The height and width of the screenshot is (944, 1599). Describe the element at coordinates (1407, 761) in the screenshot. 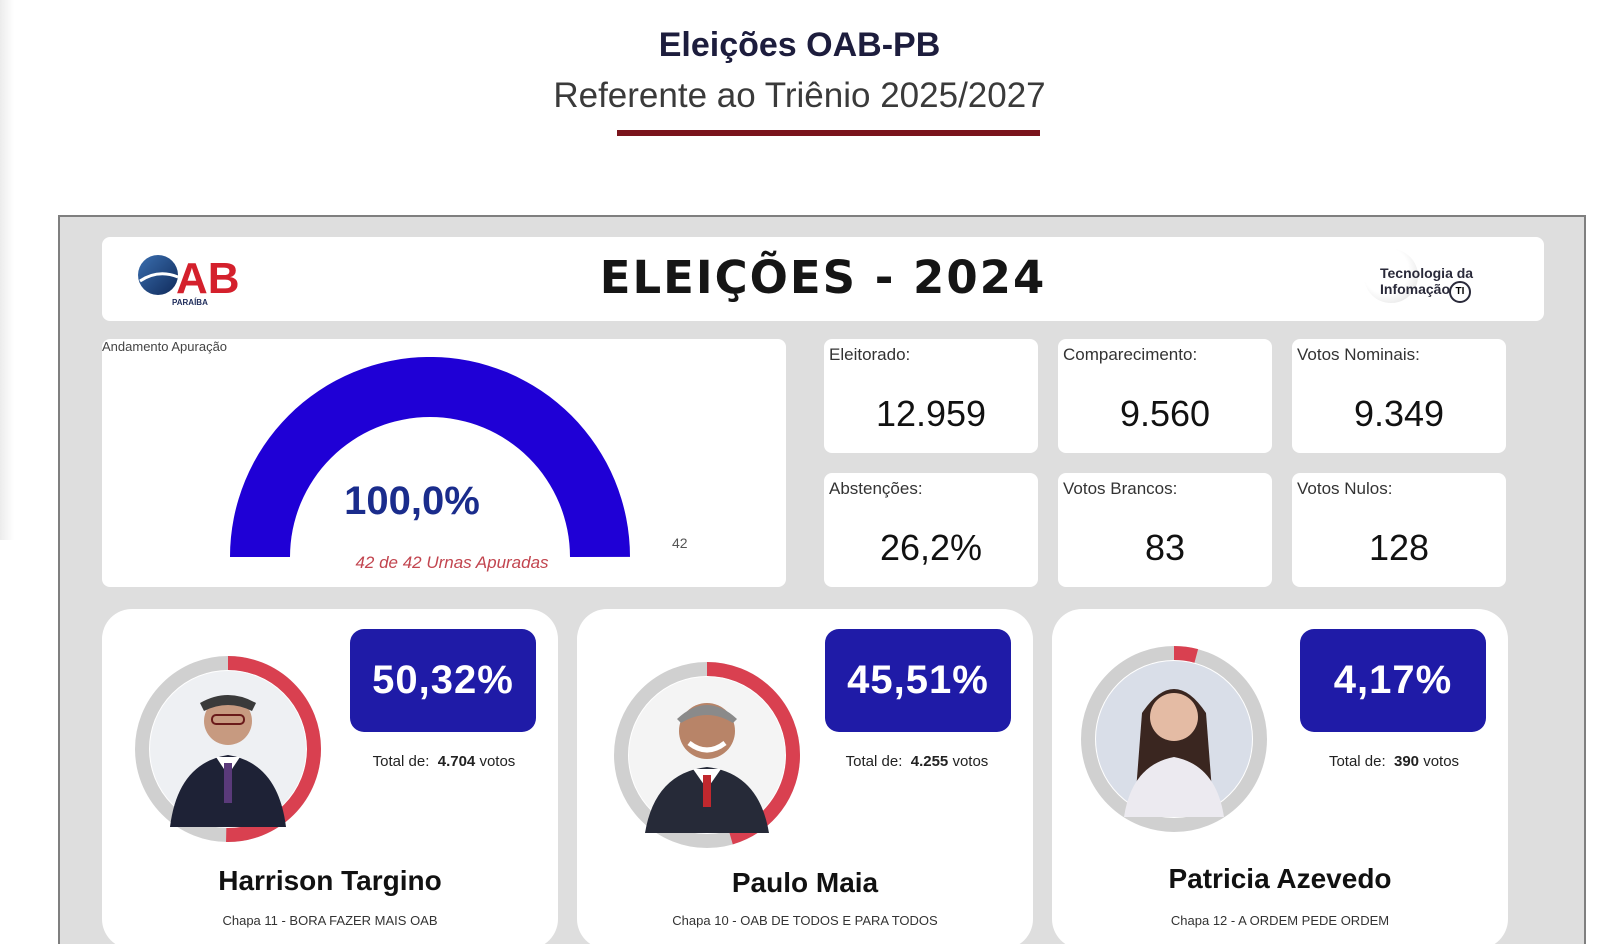

I see `votes-count: 390` at that location.